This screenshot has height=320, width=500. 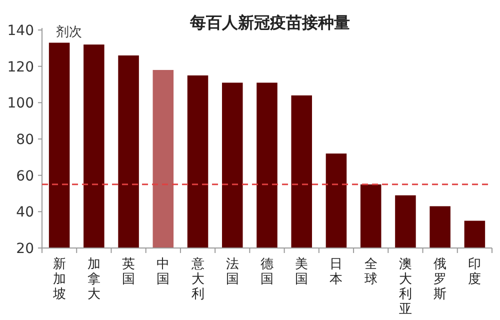 I want to click on x-tick-label: 新加坡, so click(x=59, y=279).